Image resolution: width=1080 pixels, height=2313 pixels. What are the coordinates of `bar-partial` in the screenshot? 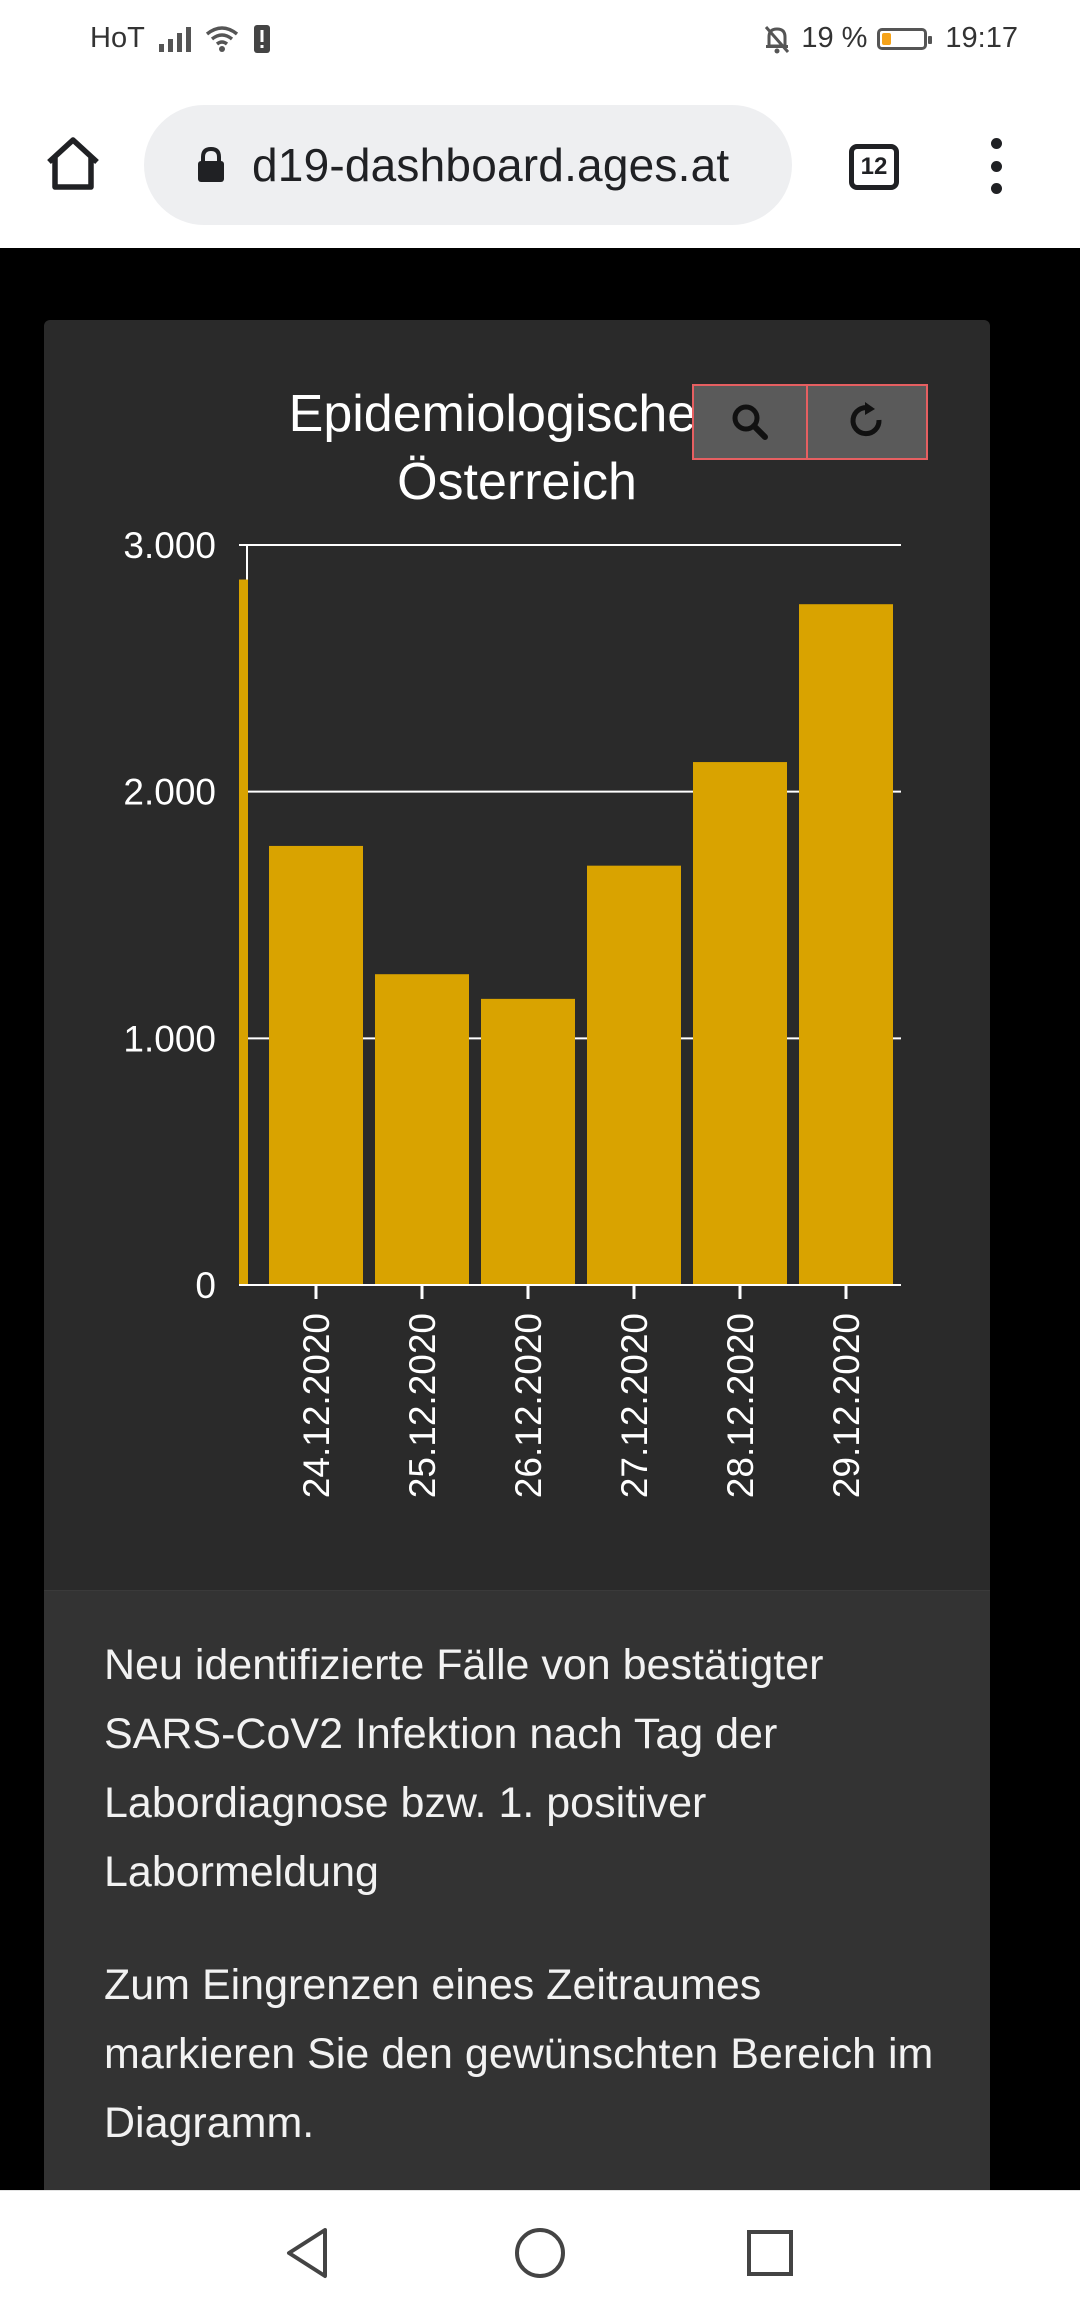 It's located at (243, 932).